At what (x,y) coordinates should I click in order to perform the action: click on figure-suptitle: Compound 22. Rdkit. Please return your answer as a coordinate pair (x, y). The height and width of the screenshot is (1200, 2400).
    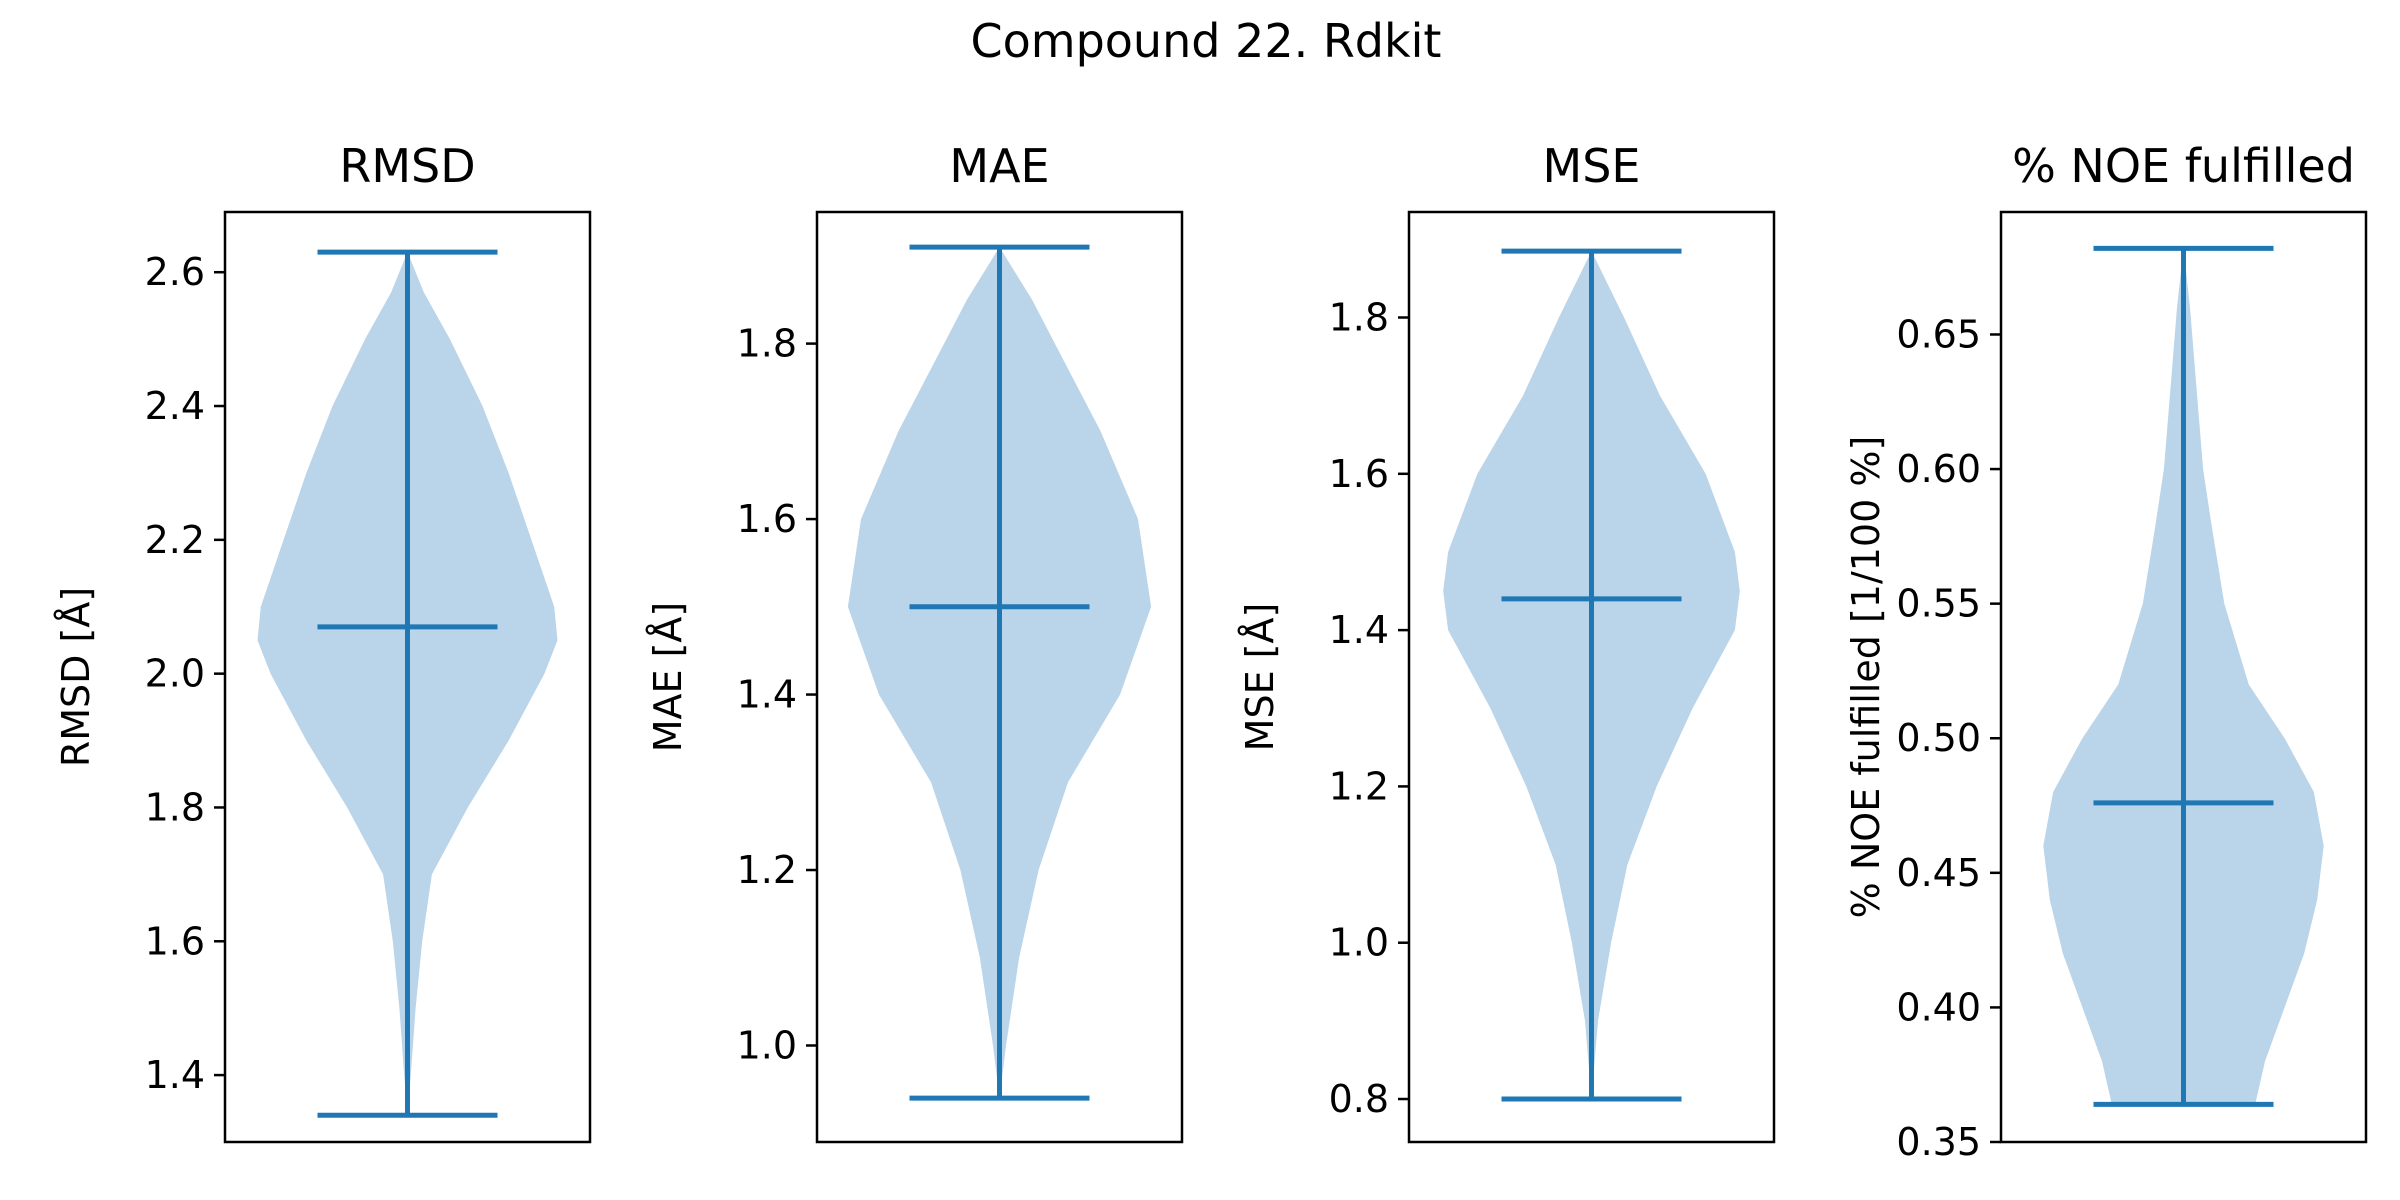
    Looking at the image, I should click on (1206, 41).